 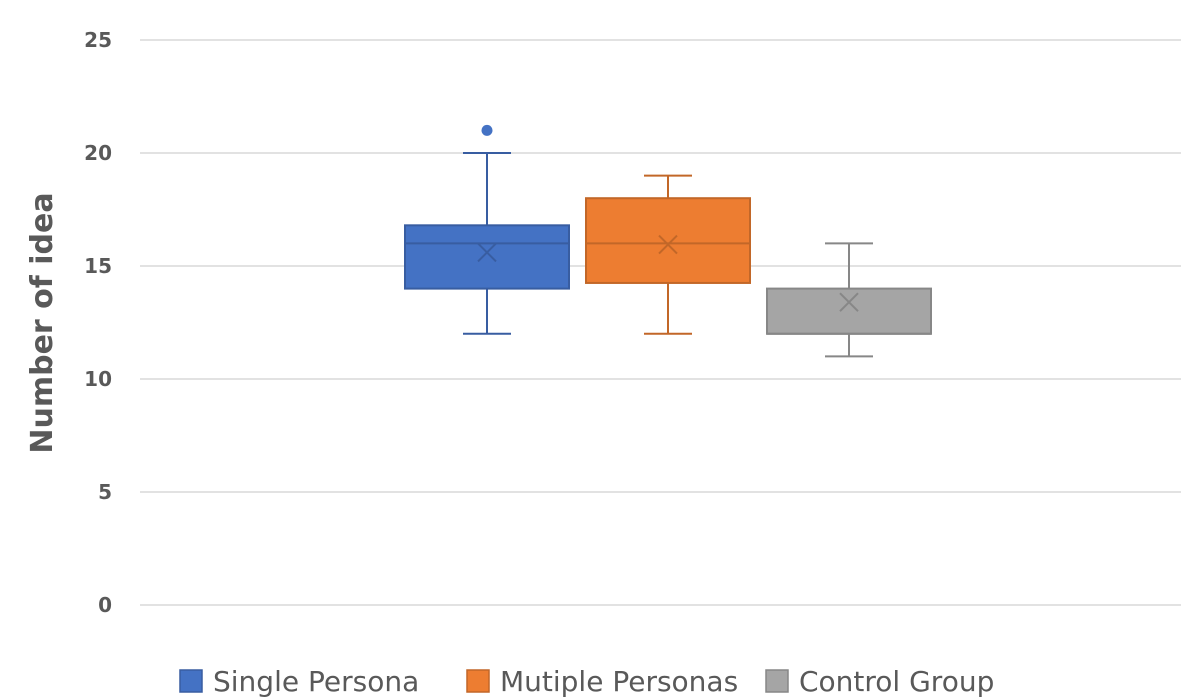 I want to click on box-control-group, so click(x=849, y=300).